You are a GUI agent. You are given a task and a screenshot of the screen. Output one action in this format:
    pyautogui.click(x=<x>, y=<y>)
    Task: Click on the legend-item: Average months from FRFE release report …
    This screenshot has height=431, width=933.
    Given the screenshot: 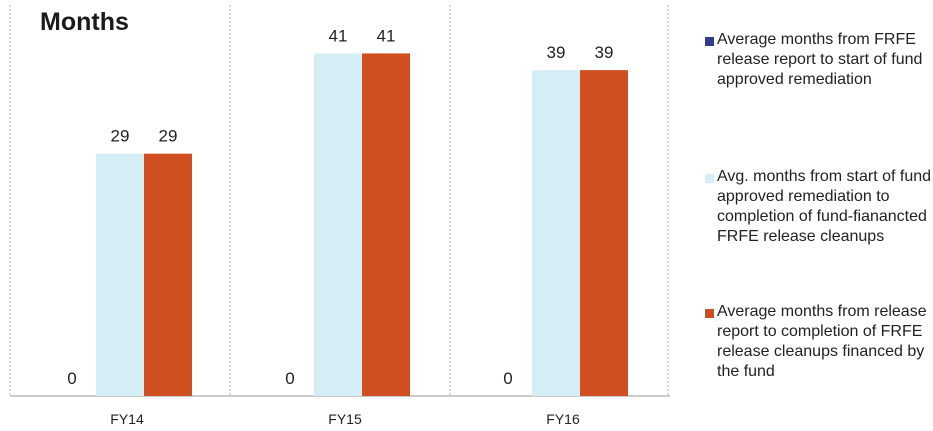 What is the action you would take?
    pyautogui.click(x=818, y=60)
    